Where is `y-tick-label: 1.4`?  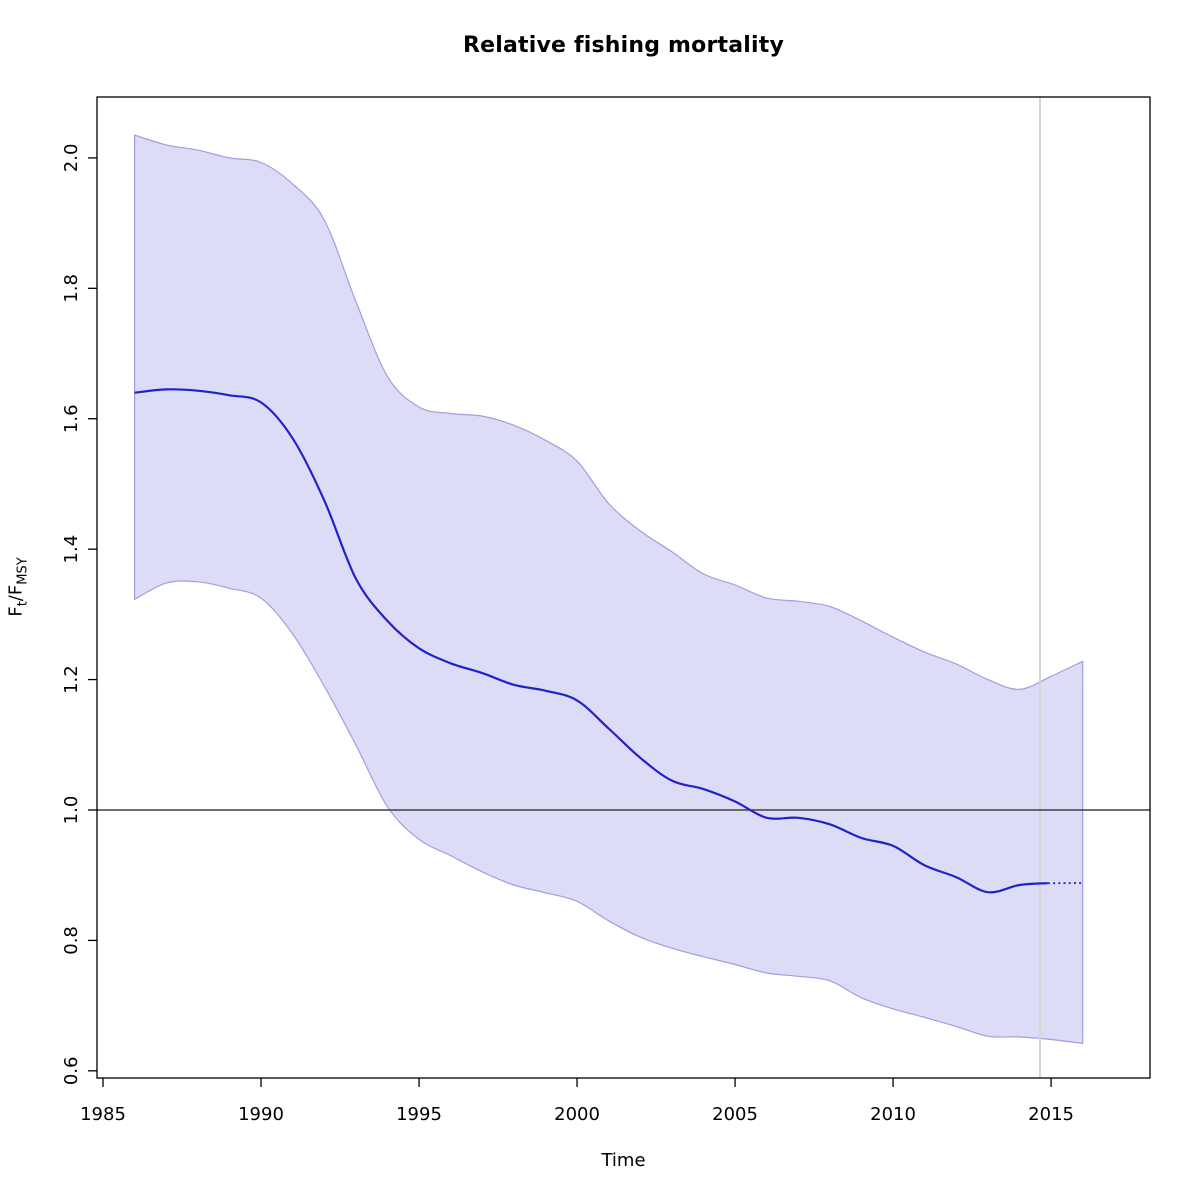 y-tick-label: 1.4 is located at coordinates (71, 549).